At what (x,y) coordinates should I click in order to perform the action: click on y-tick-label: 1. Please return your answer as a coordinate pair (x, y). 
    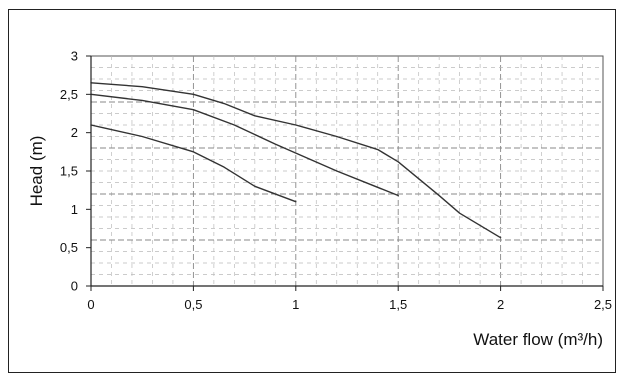
    Looking at the image, I should click on (74, 209).